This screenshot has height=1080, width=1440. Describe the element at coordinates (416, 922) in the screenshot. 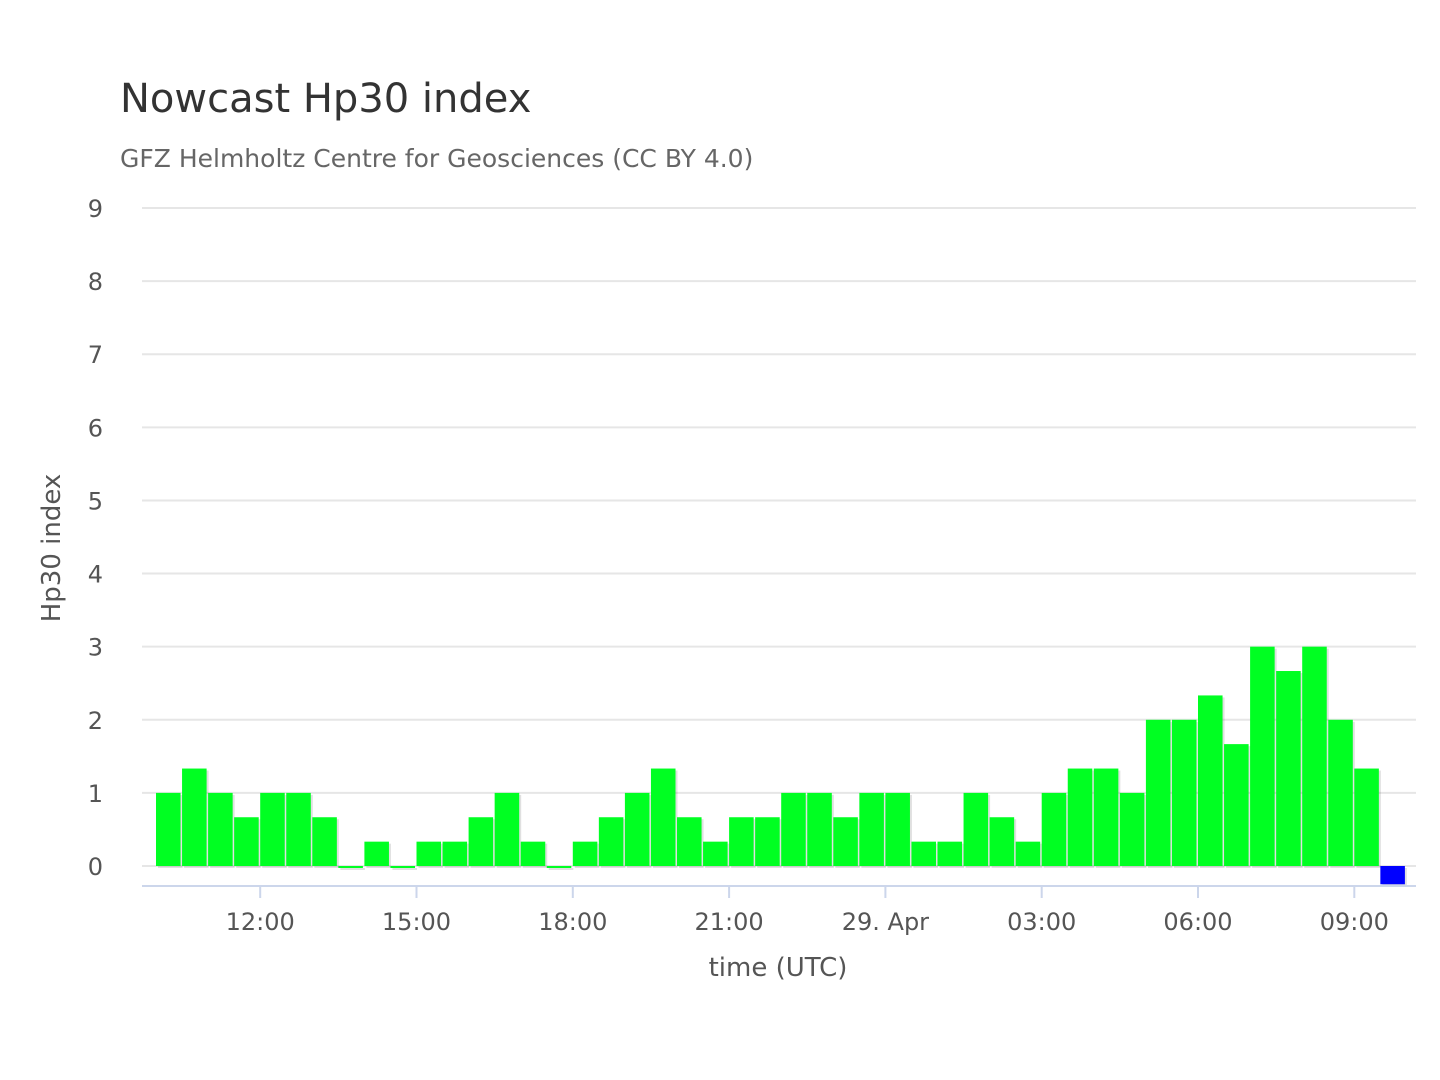

I see `x-tick-label: 15:00` at that location.